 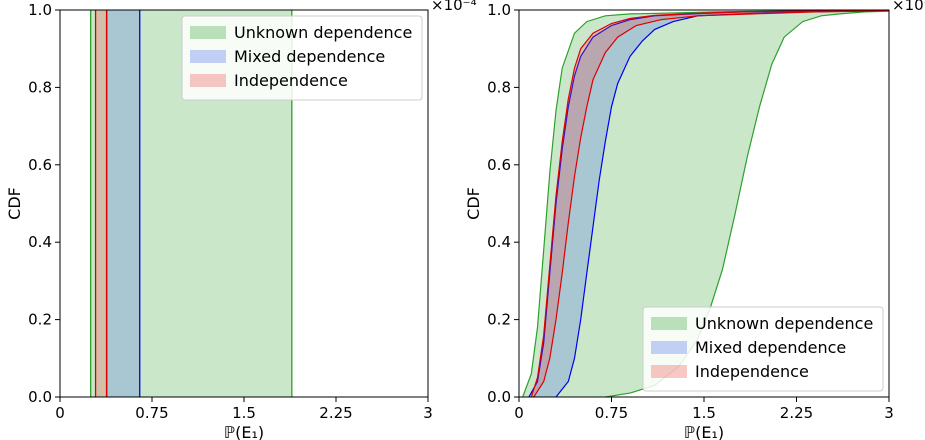 I want to click on series-independence, so click(x=101, y=203).